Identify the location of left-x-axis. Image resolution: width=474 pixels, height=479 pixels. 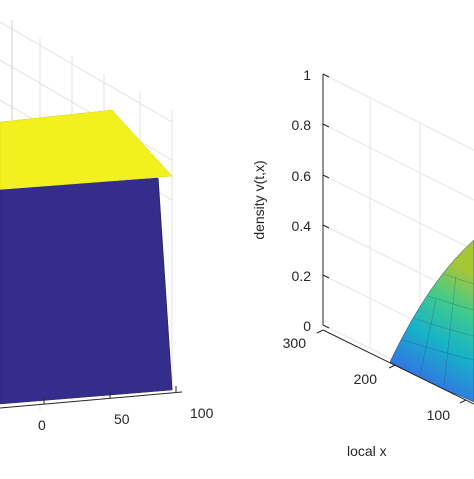
(91, 400).